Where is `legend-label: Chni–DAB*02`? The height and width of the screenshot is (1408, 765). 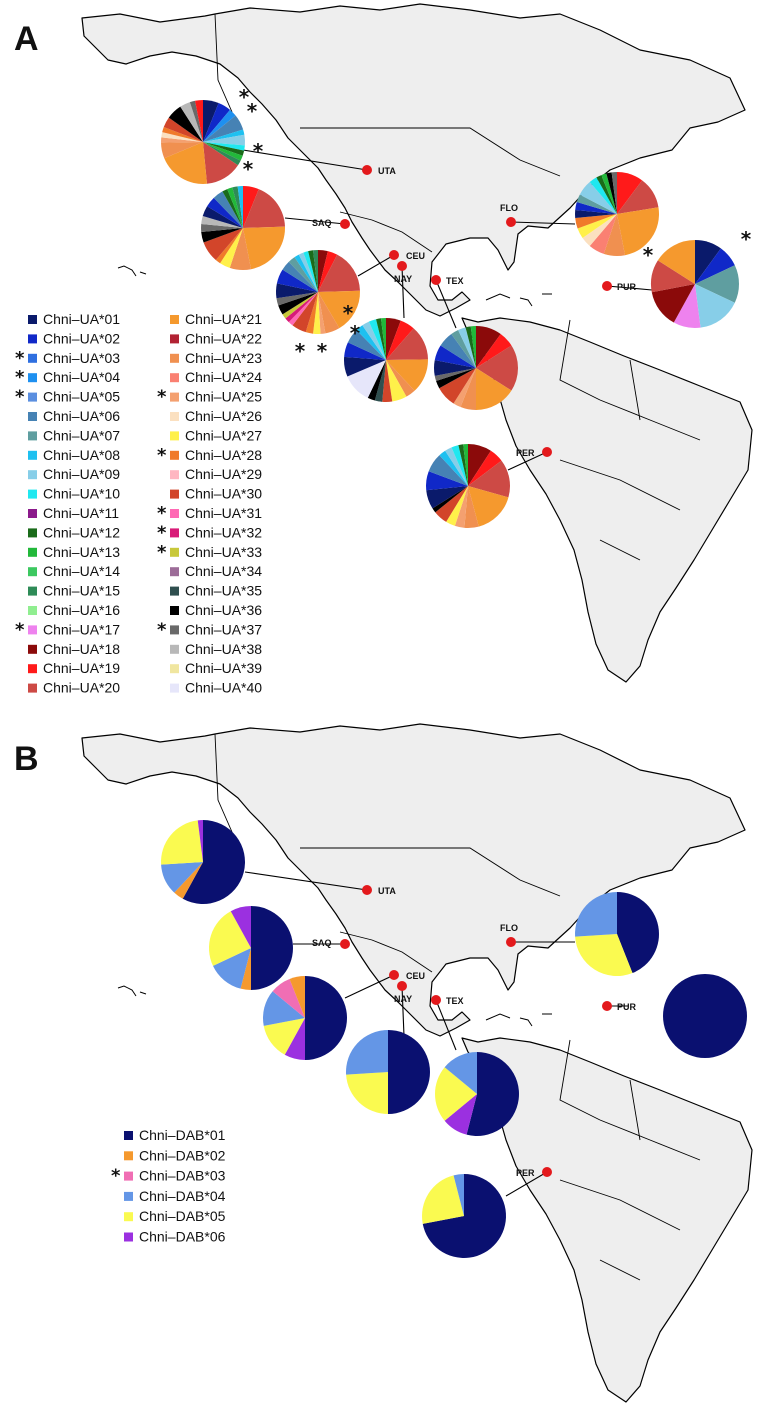
legend-label: Chni–DAB*02 is located at coordinates (182, 1155).